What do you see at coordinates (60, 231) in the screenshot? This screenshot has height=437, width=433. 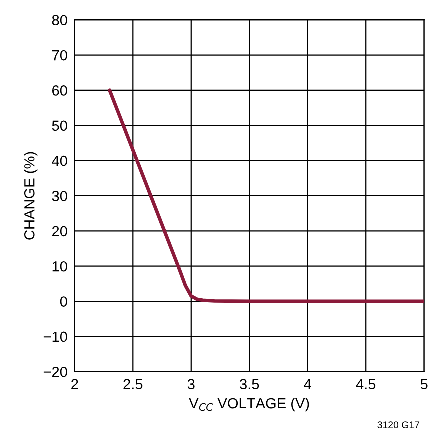 I see `y-tick-label: 20` at bounding box center [60, 231].